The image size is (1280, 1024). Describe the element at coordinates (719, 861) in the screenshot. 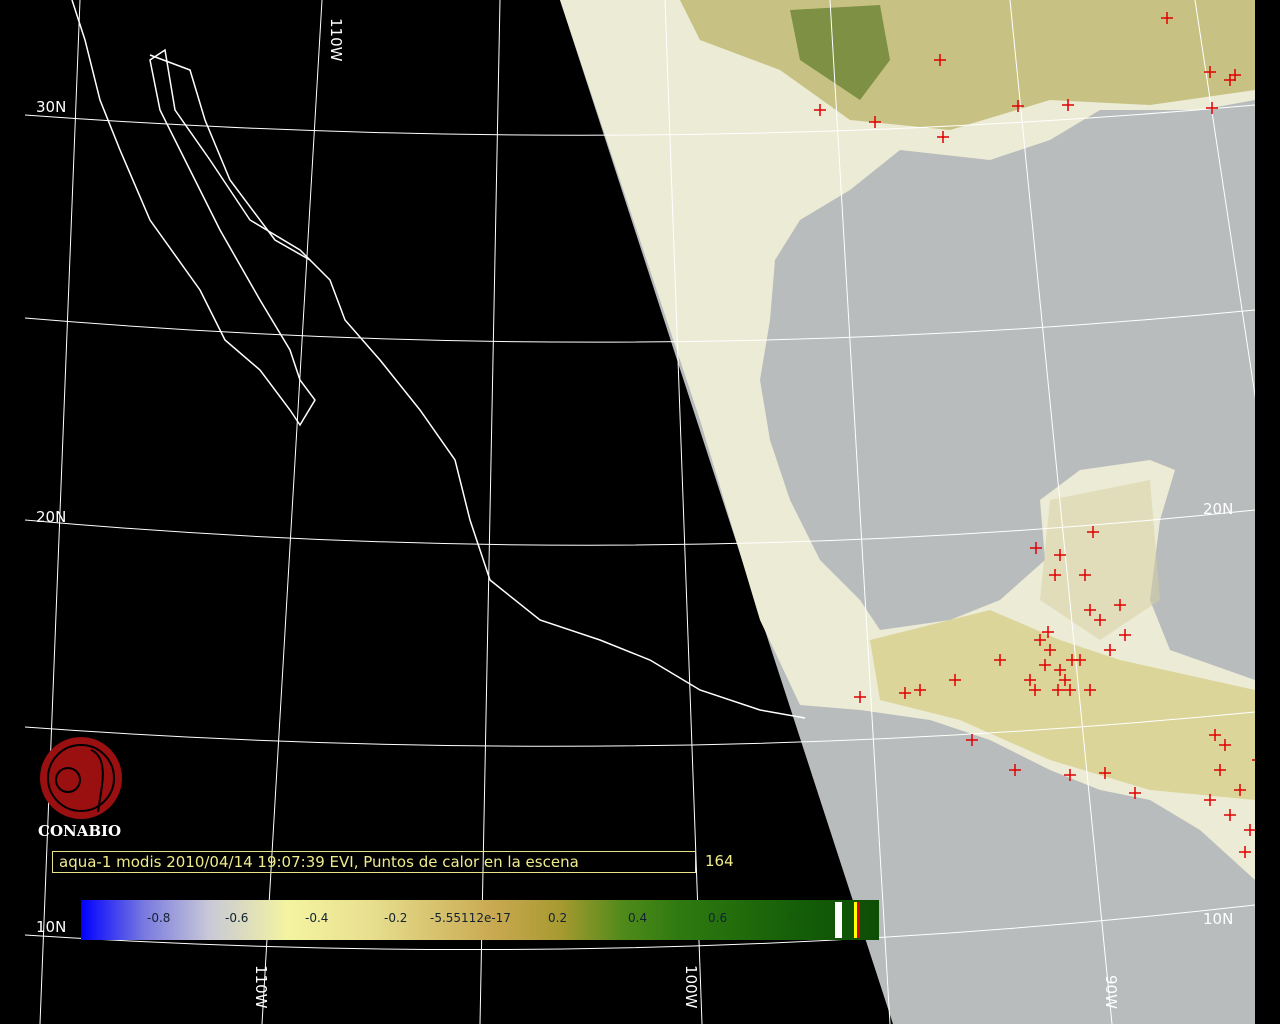

I see `hotspot-count: 164` at that location.